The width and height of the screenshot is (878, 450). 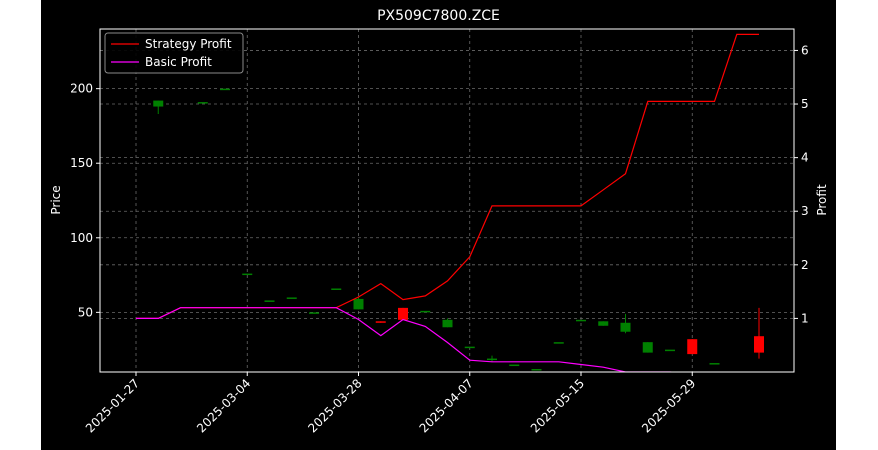 I want to click on legend-box, so click(x=174, y=53).